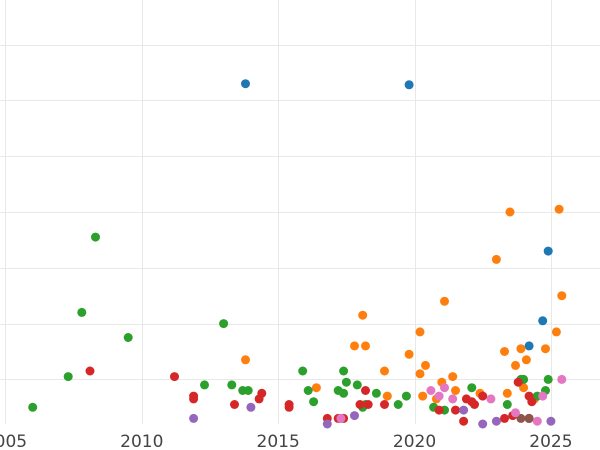 This screenshot has height=450, width=600. I want to click on x-tick-label: 2020, so click(414, 441).